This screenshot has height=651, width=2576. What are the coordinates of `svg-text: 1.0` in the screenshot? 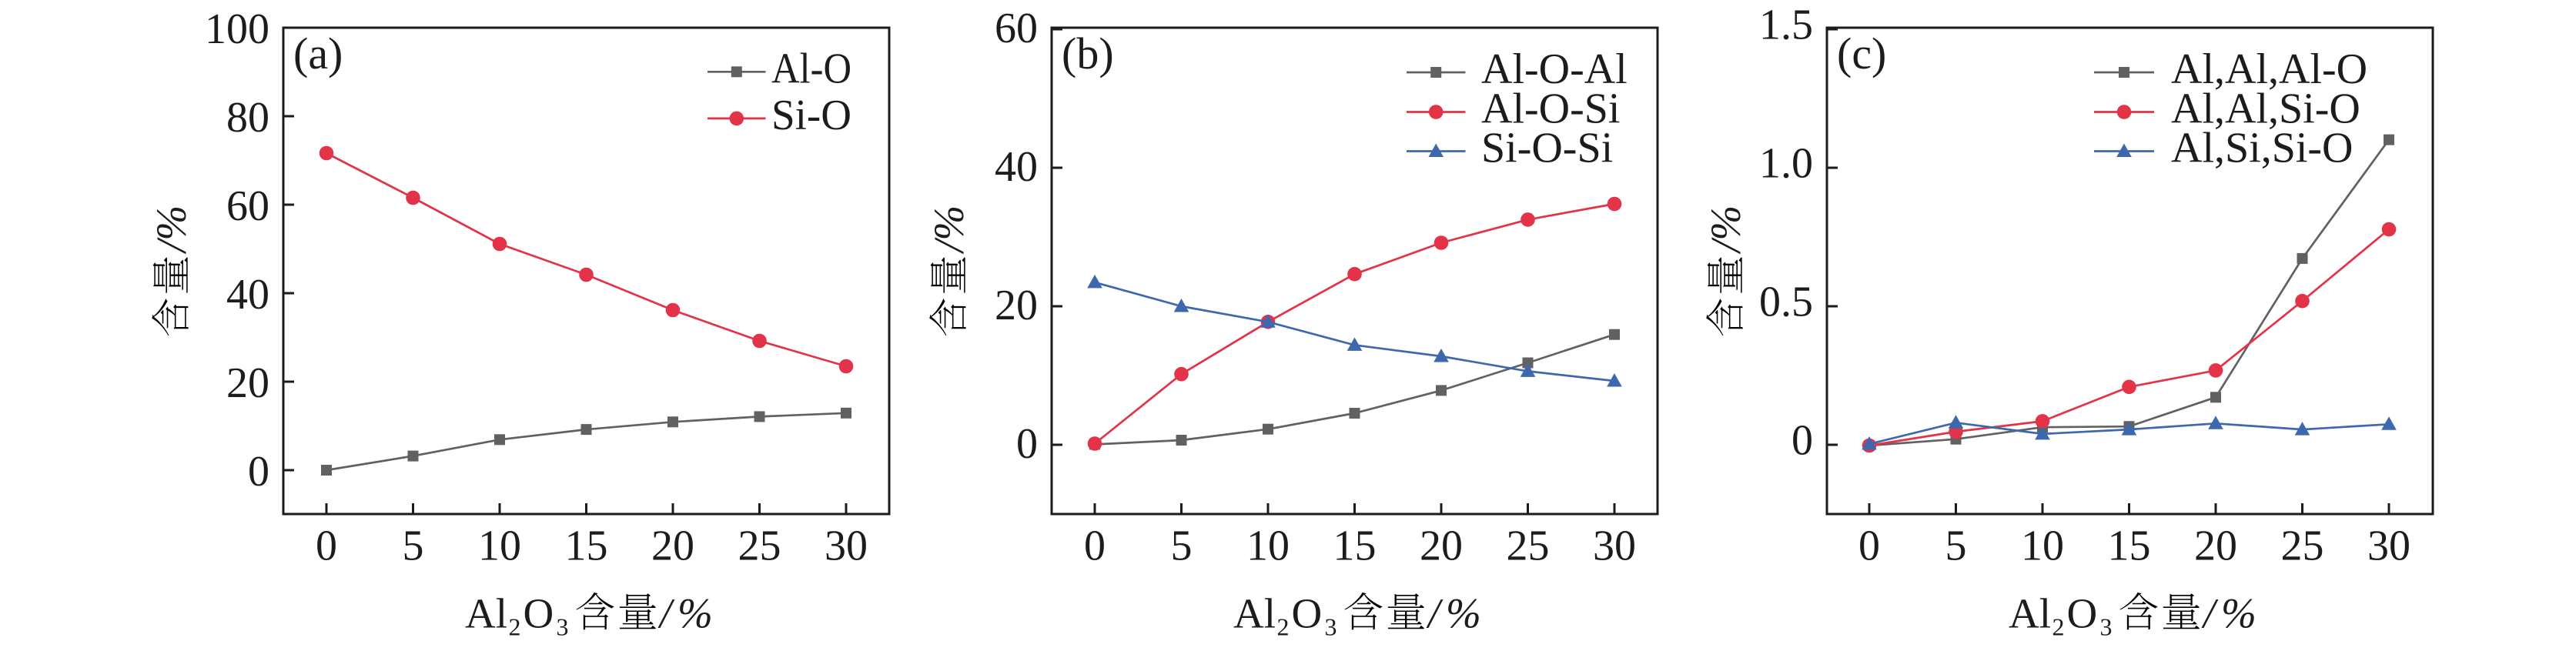 It's located at (1786, 164).